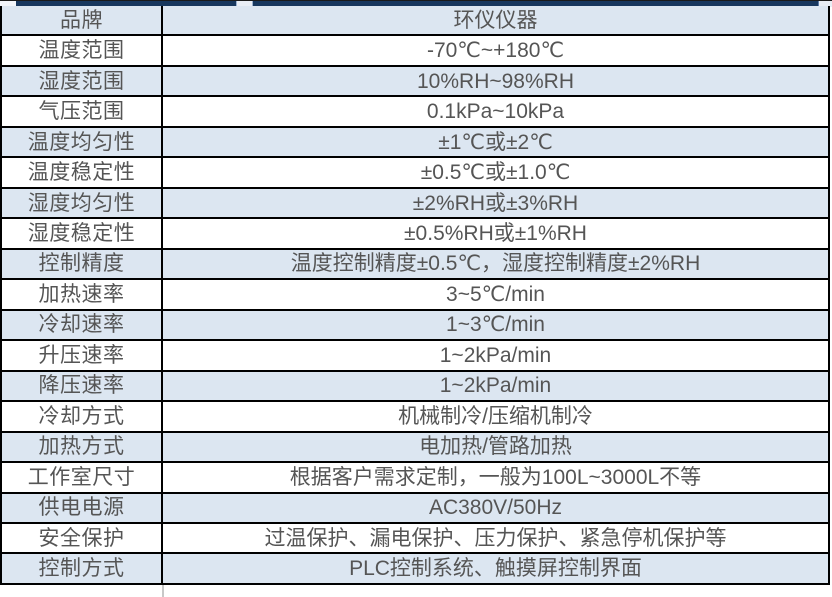 Image resolution: width=832 pixels, height=597 pixels. I want to click on spec-label: 工作室尺寸, so click(82, 477).